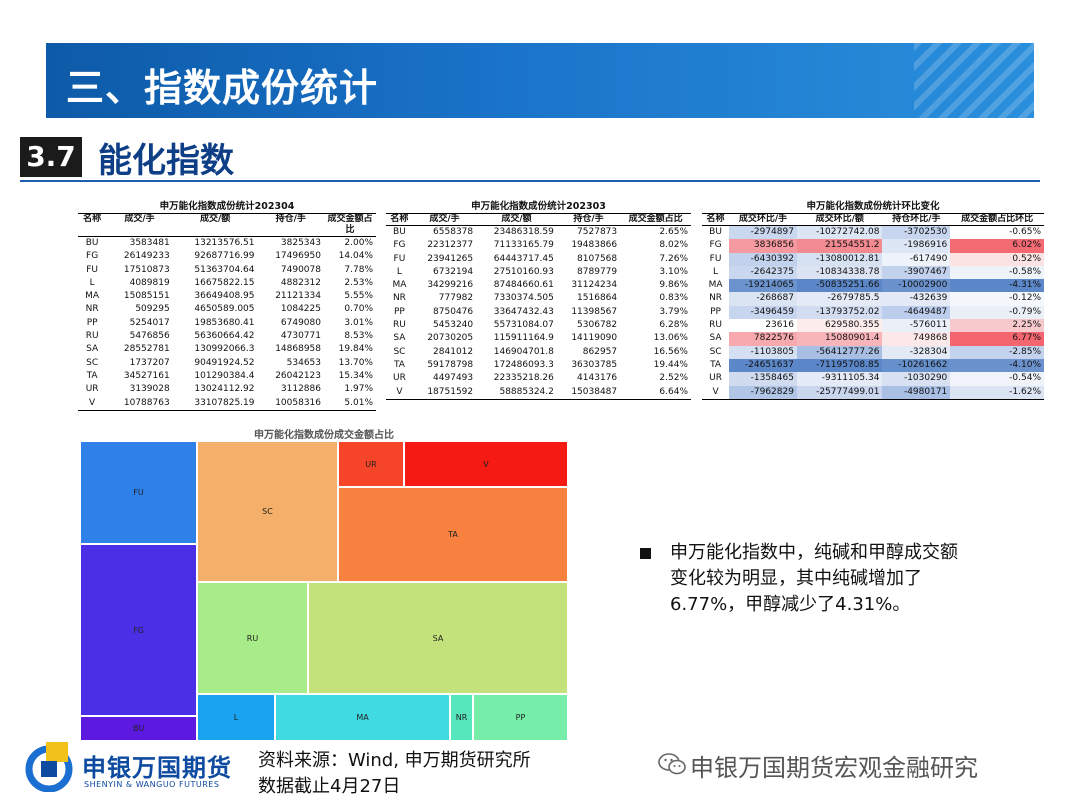 Image resolution: width=1080 pixels, height=810 pixels. I want to click on value-cell: 23486318.59, so click(523, 232).